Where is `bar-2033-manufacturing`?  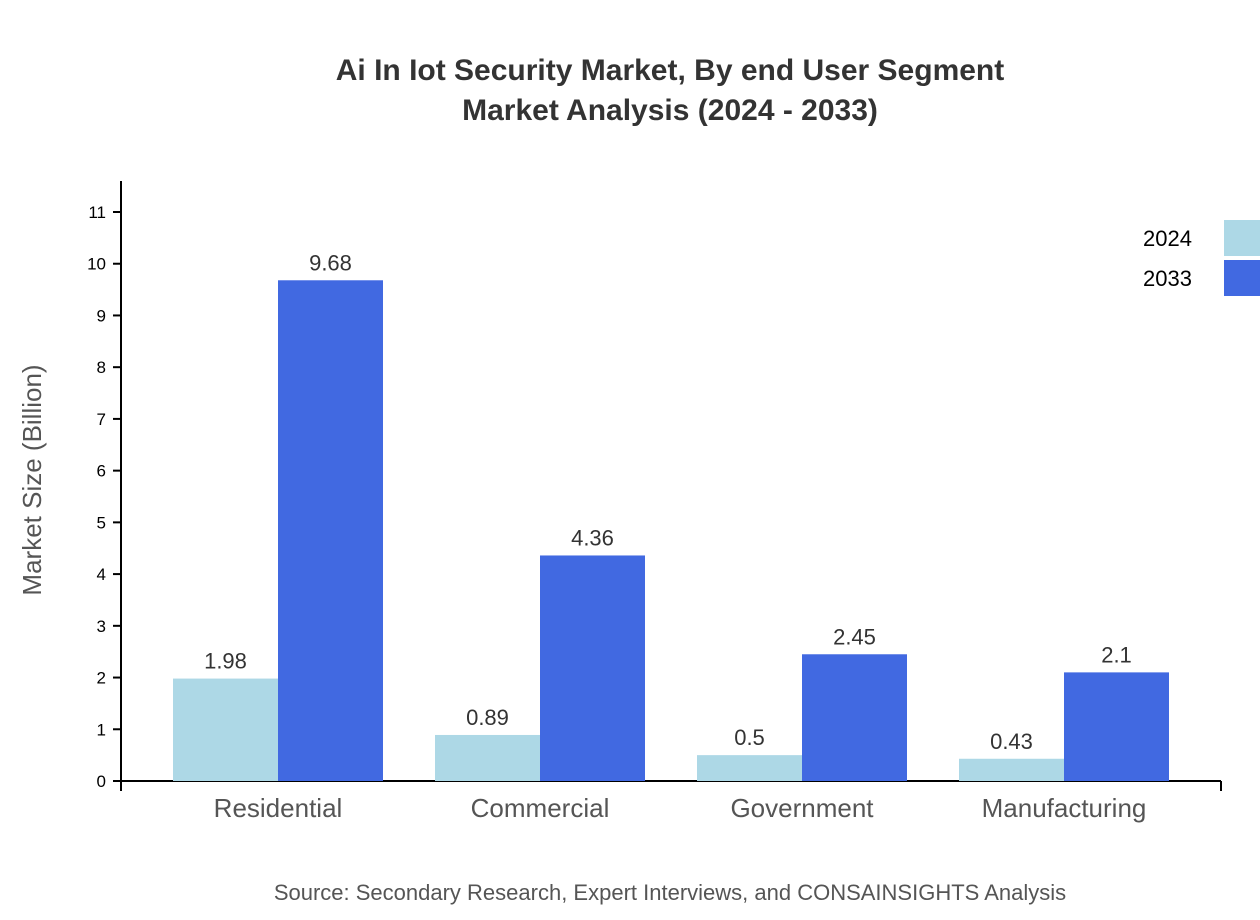 bar-2033-manufacturing is located at coordinates (1116, 726).